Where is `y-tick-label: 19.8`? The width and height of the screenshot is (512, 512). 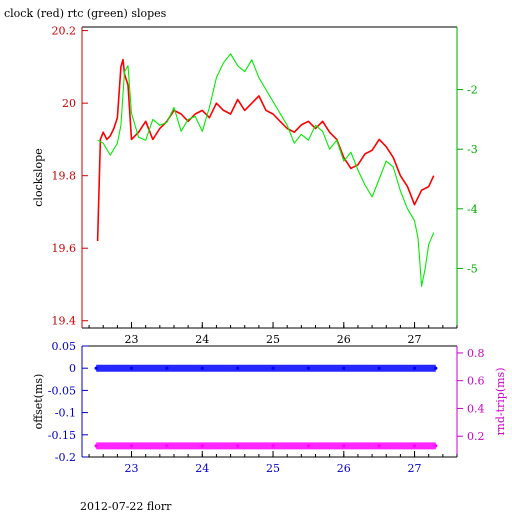
y-tick-label: 19.8 is located at coordinates (64, 176).